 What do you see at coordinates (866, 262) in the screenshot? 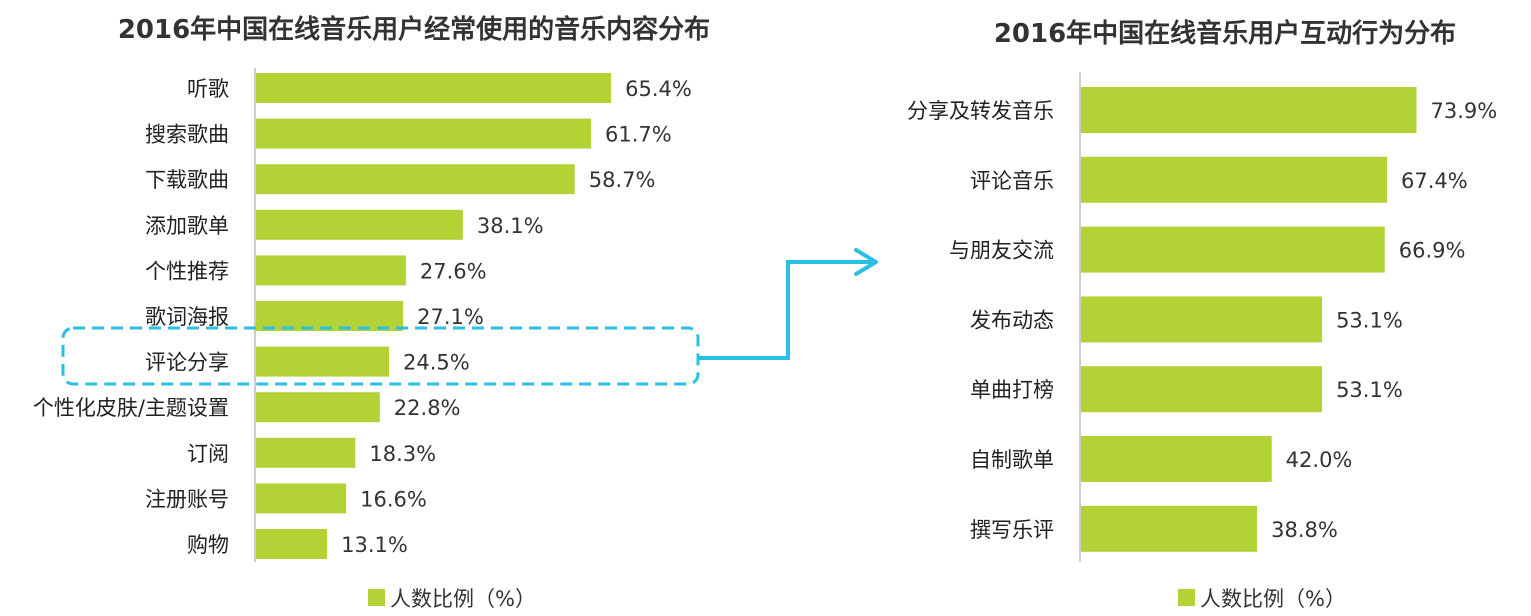
I see `arrow-head-icon` at bounding box center [866, 262].